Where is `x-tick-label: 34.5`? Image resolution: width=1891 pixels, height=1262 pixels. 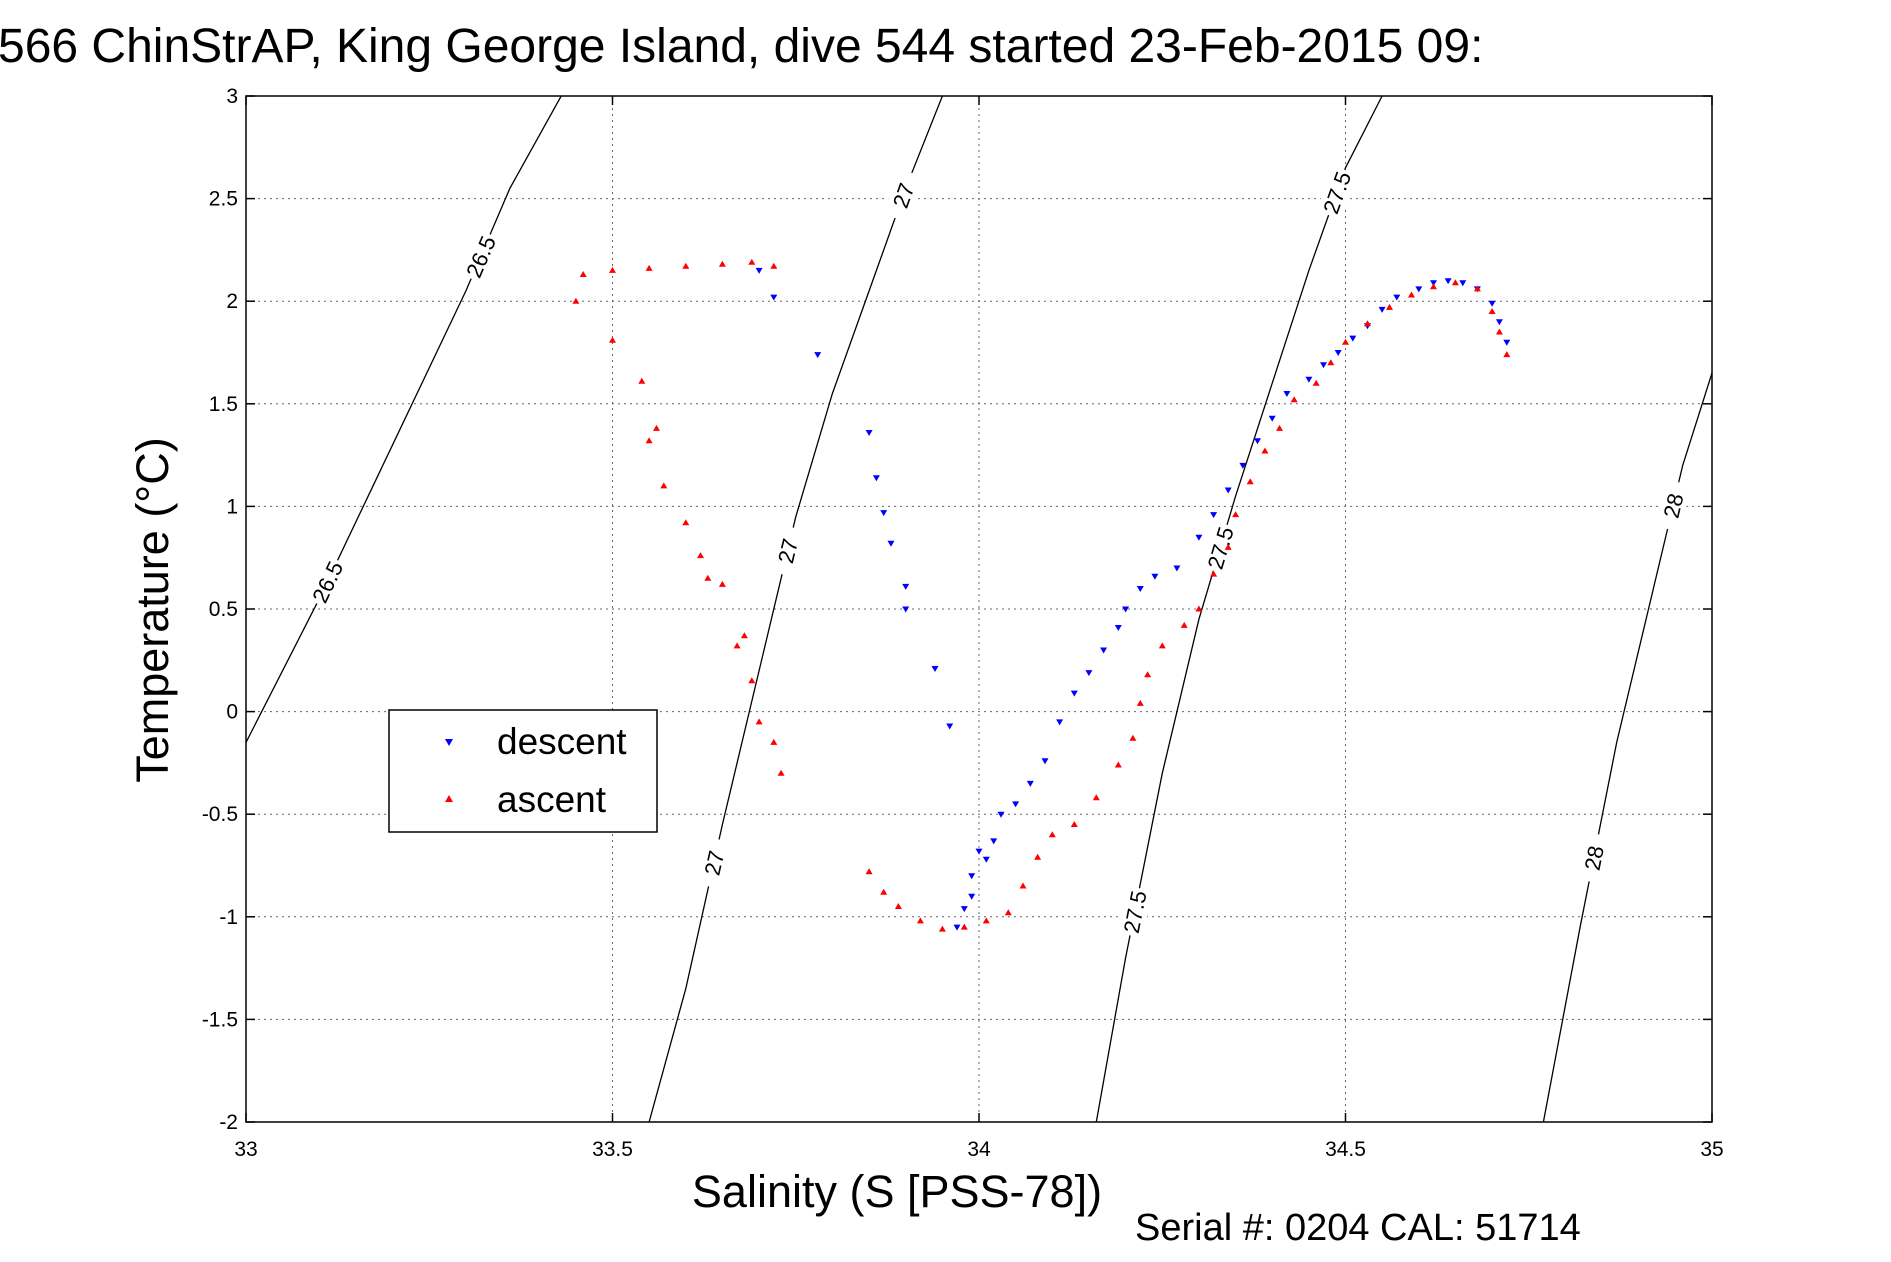 x-tick-label: 34.5 is located at coordinates (1345, 1149).